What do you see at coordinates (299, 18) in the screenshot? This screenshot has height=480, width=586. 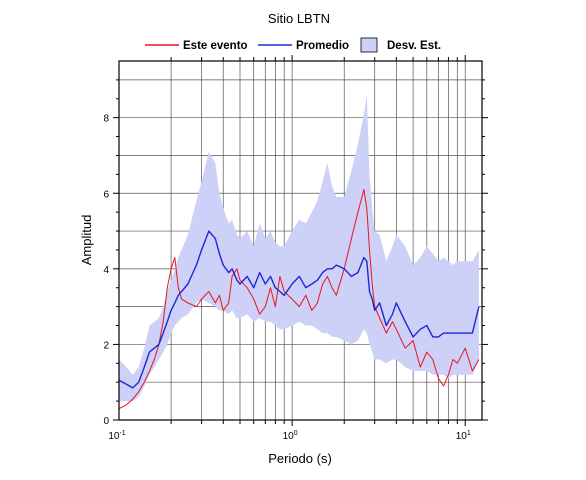 I see `chart-title: Sitio LBTN` at bounding box center [299, 18].